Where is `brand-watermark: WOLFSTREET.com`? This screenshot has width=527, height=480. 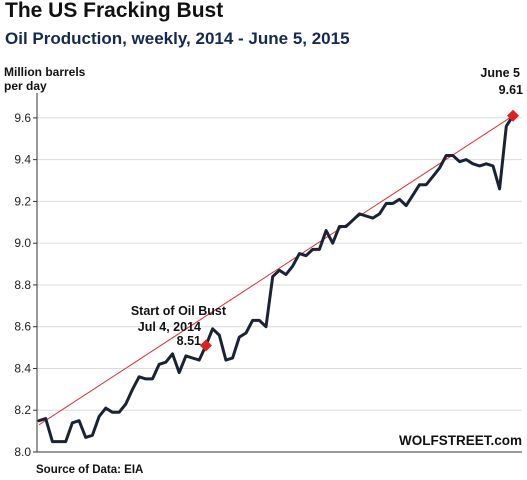
brand-watermark: WOLFSTREET.com is located at coordinates (460, 440).